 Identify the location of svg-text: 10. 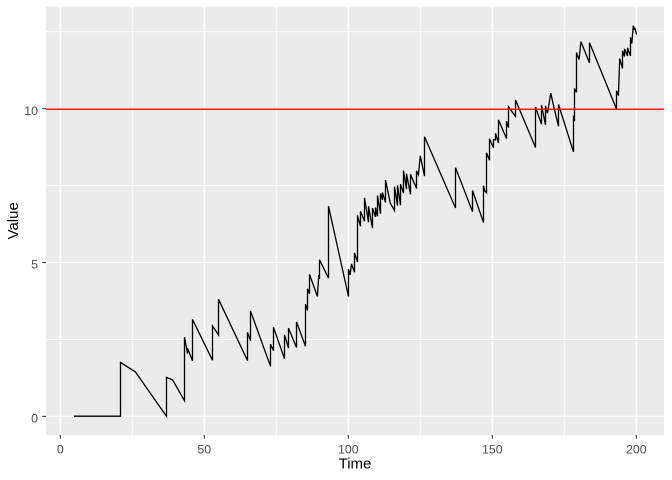
(31, 111).